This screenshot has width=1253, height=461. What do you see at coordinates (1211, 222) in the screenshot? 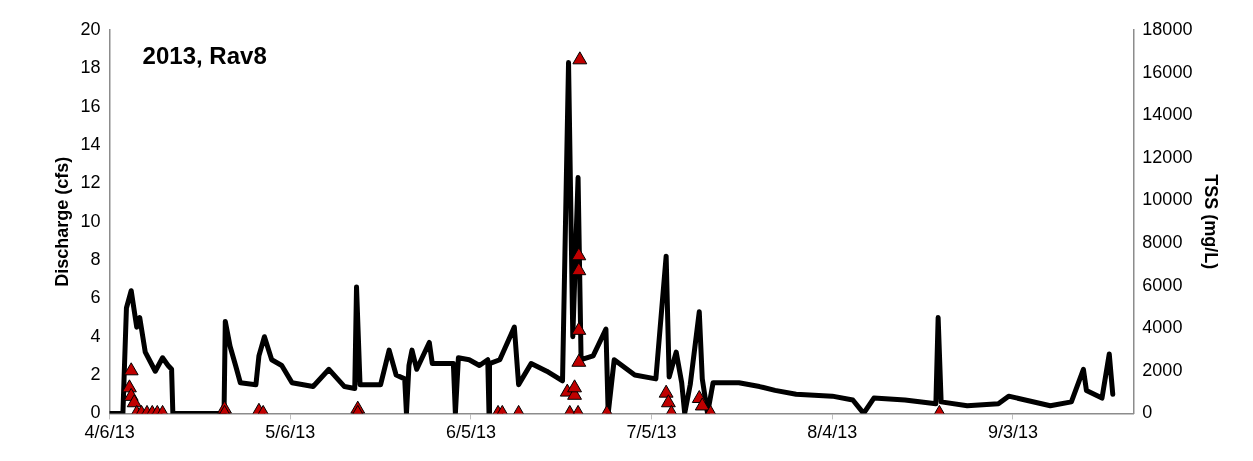
I see `y2-axis-title: TSS (mg/L)` at bounding box center [1211, 222].